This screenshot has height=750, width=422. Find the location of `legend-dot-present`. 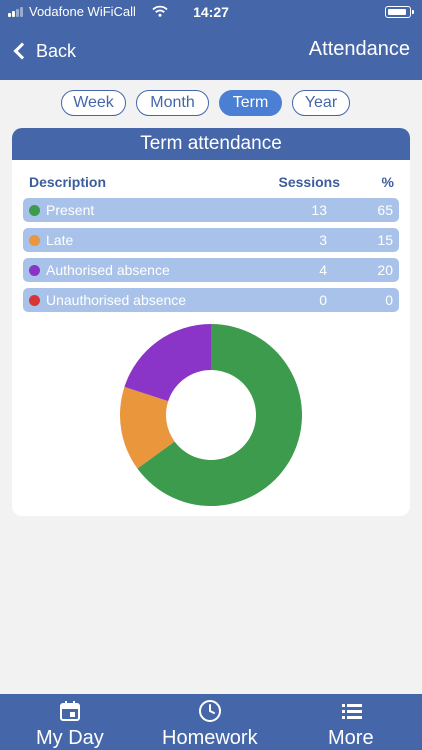

legend-dot-present is located at coordinates (34, 210).